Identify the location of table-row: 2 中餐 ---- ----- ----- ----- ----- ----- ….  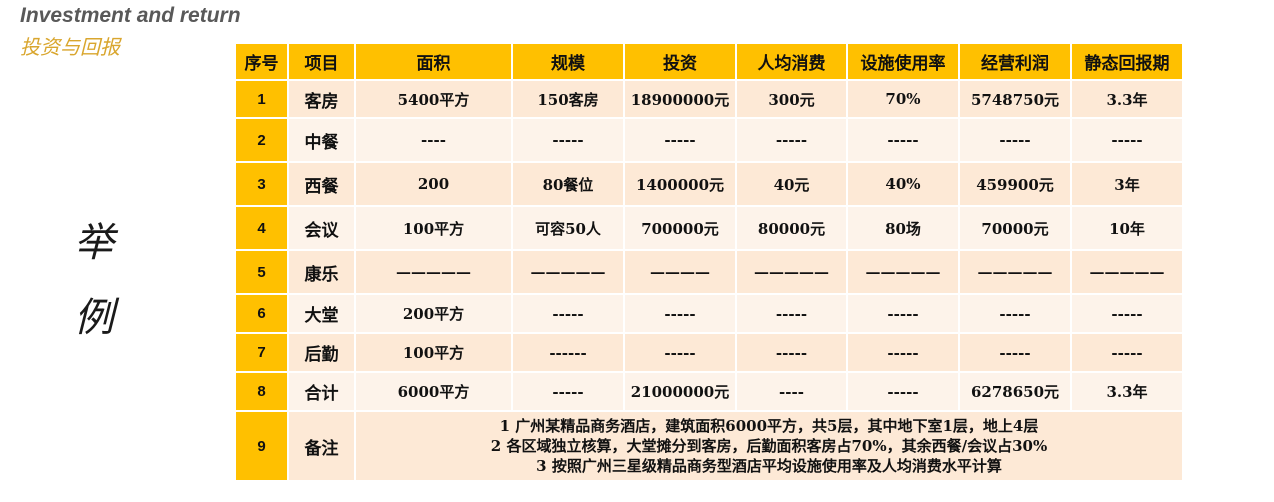
(709, 140).